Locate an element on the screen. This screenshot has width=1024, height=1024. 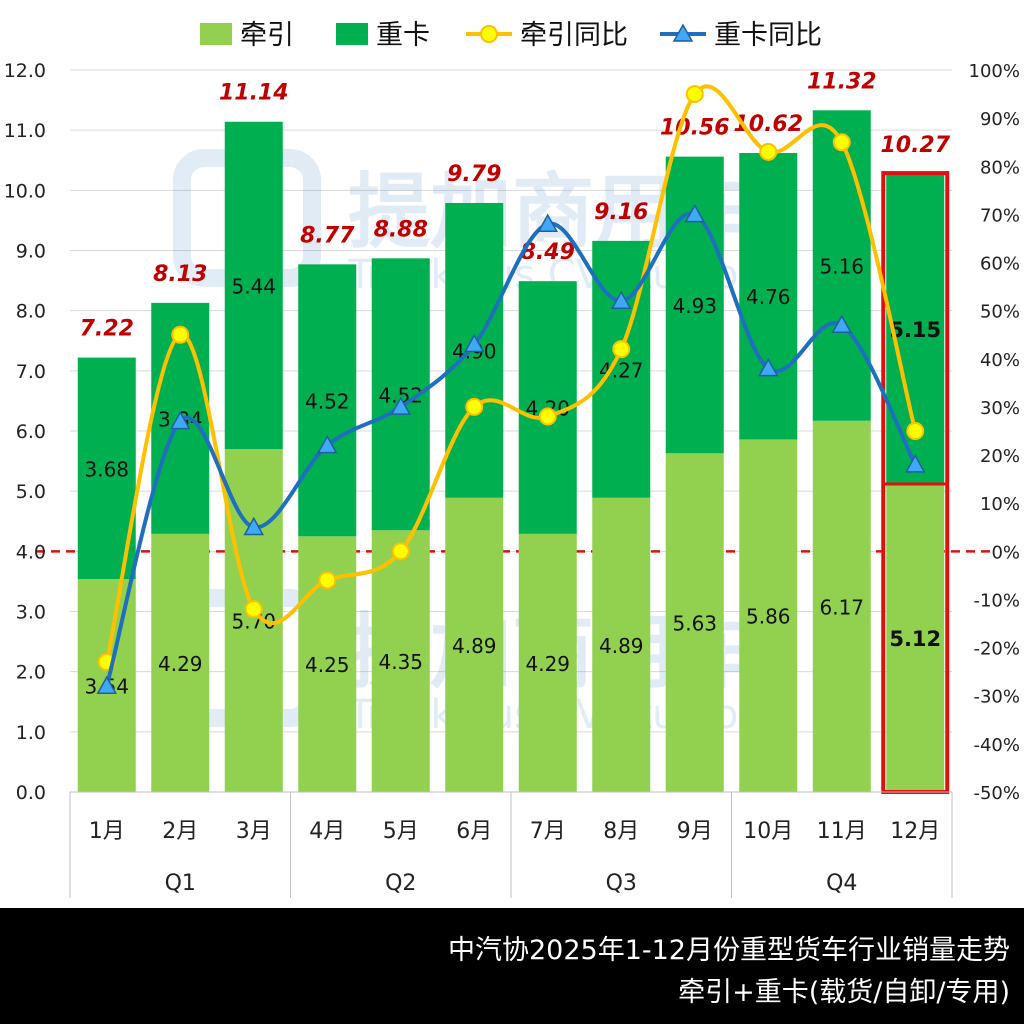
total-label: 9.79 is located at coordinates (474, 174).